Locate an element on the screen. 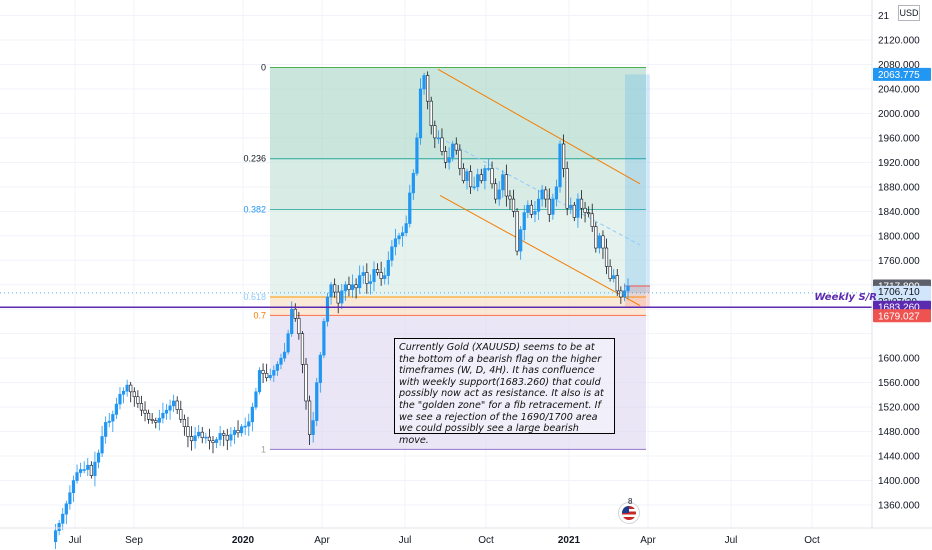 This screenshot has width=932, height=550. fib-level-label: 0.382 is located at coordinates (254, 209).